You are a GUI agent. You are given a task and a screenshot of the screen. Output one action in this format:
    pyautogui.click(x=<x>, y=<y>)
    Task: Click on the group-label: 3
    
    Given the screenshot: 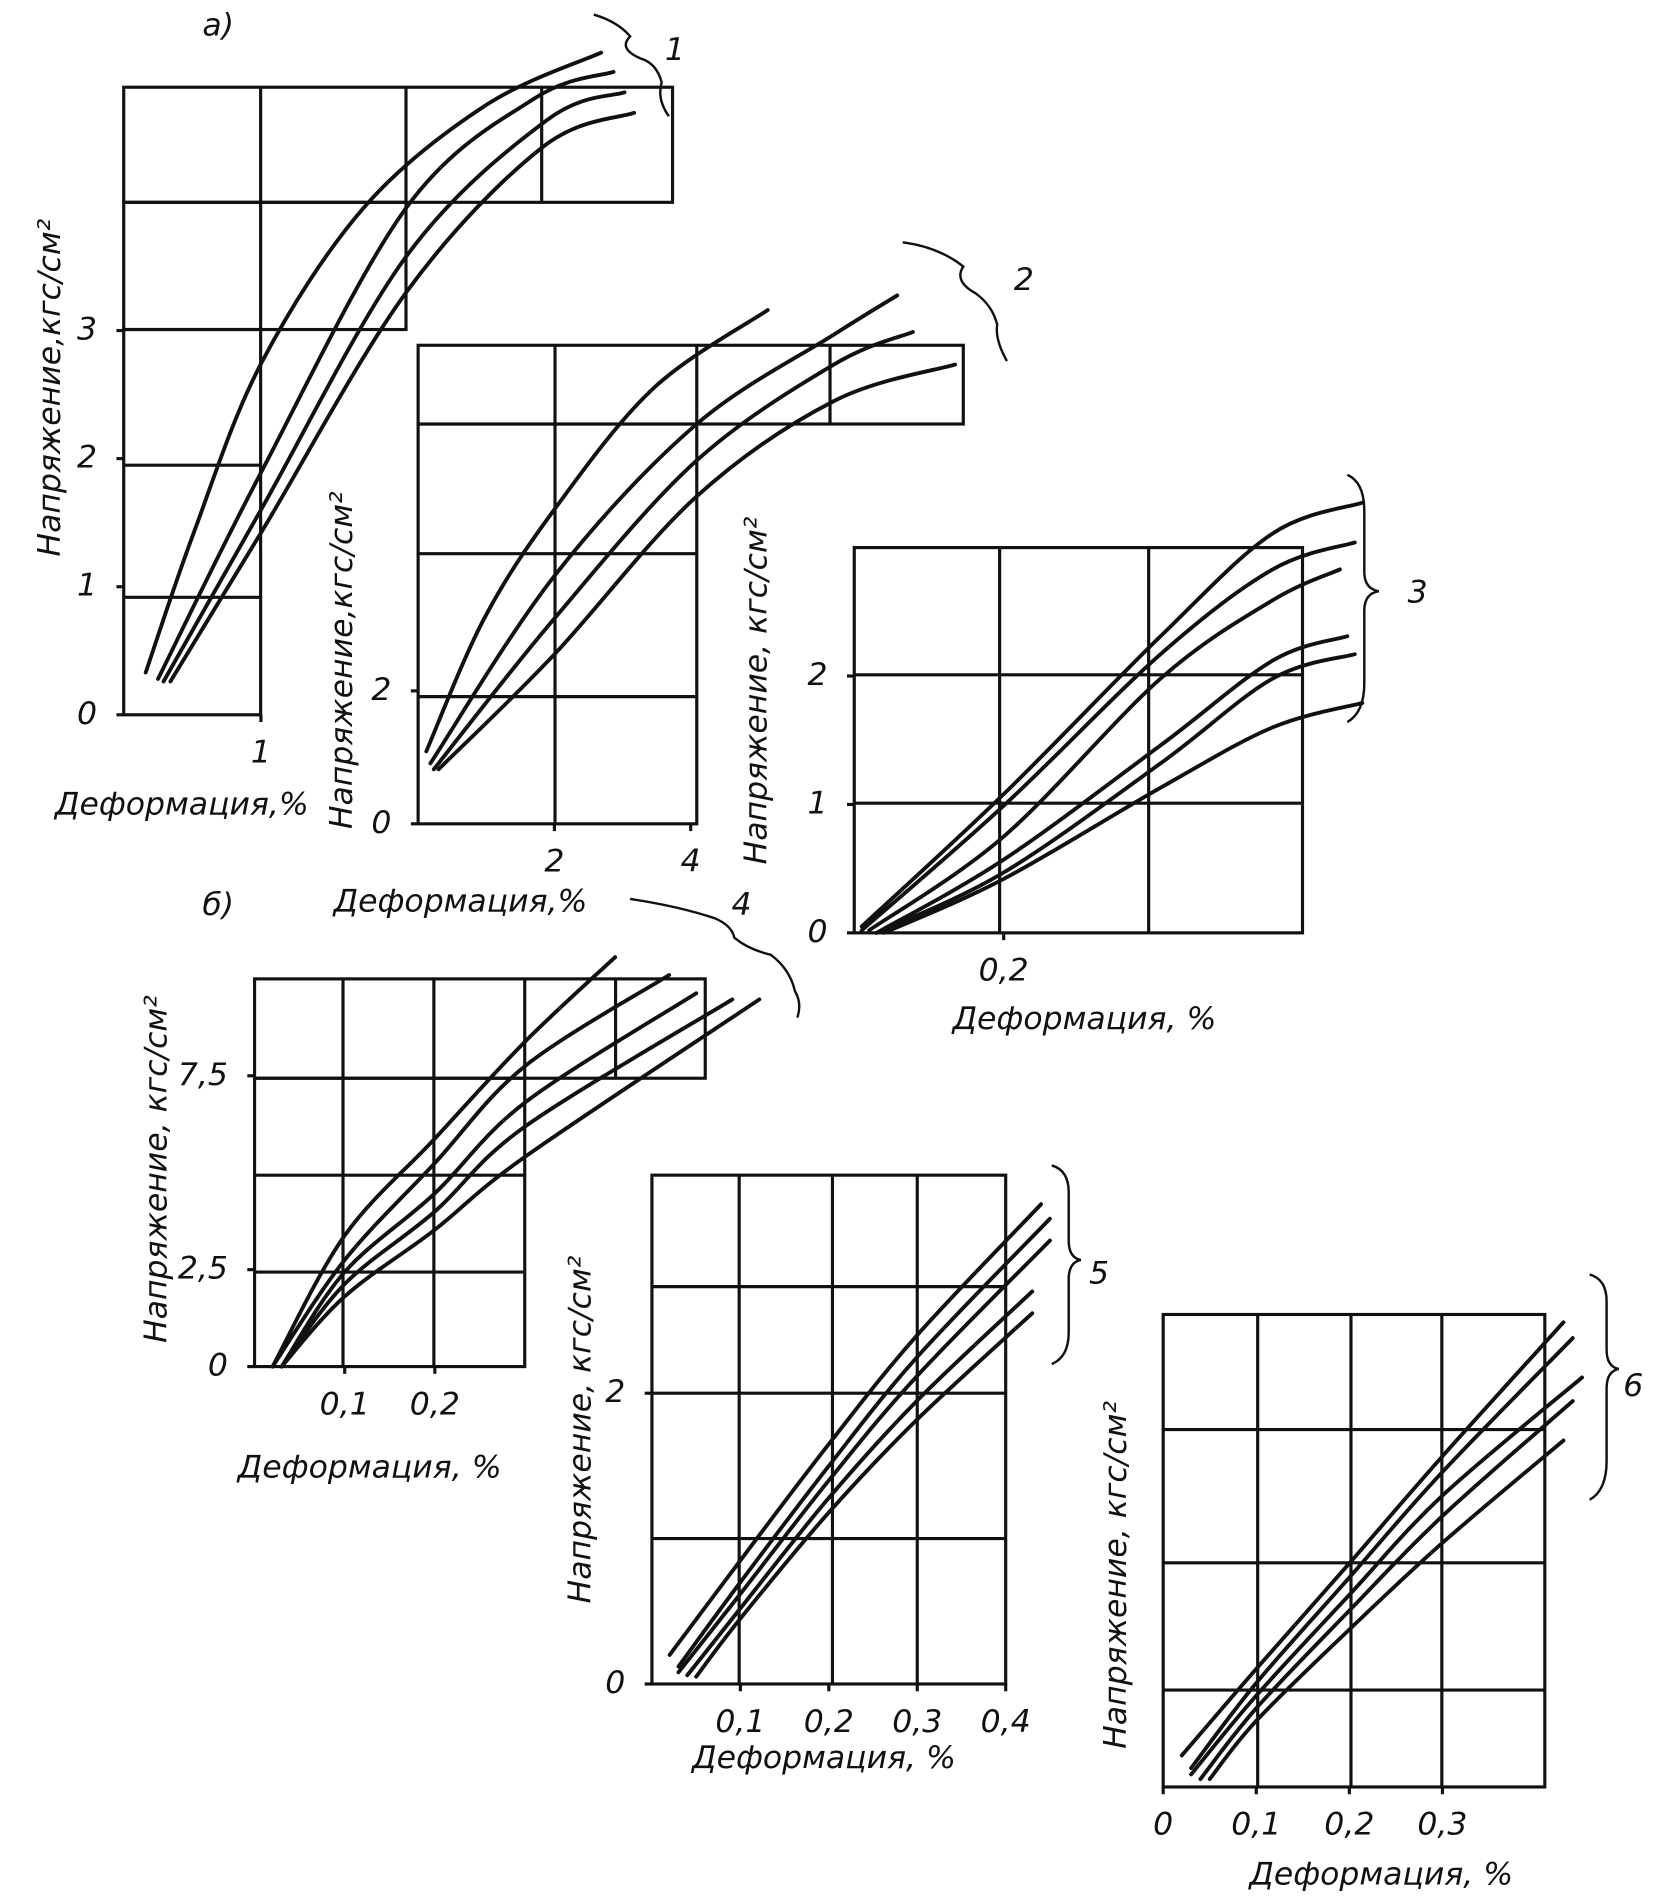 What is the action you would take?
    pyautogui.click(x=1418, y=593)
    